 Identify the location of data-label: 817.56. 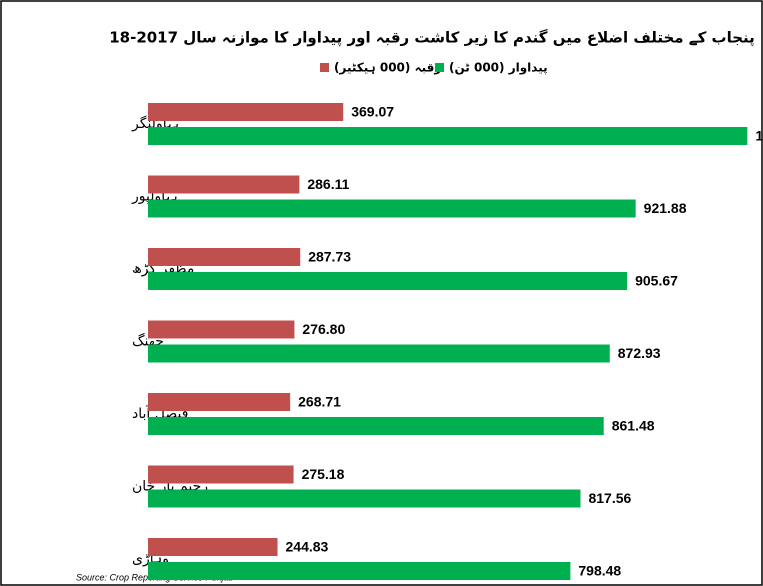
(609, 498).